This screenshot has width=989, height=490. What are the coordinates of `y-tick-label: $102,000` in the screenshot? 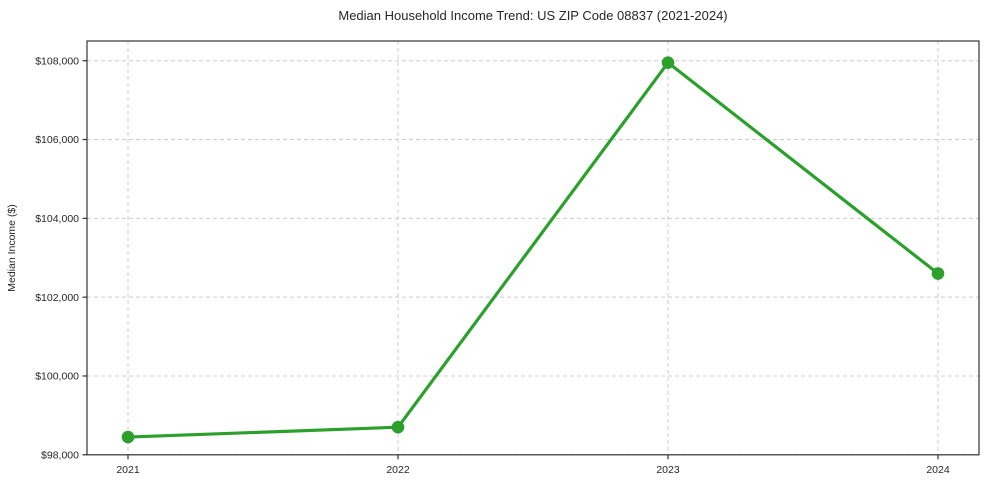 It's located at (57, 298).